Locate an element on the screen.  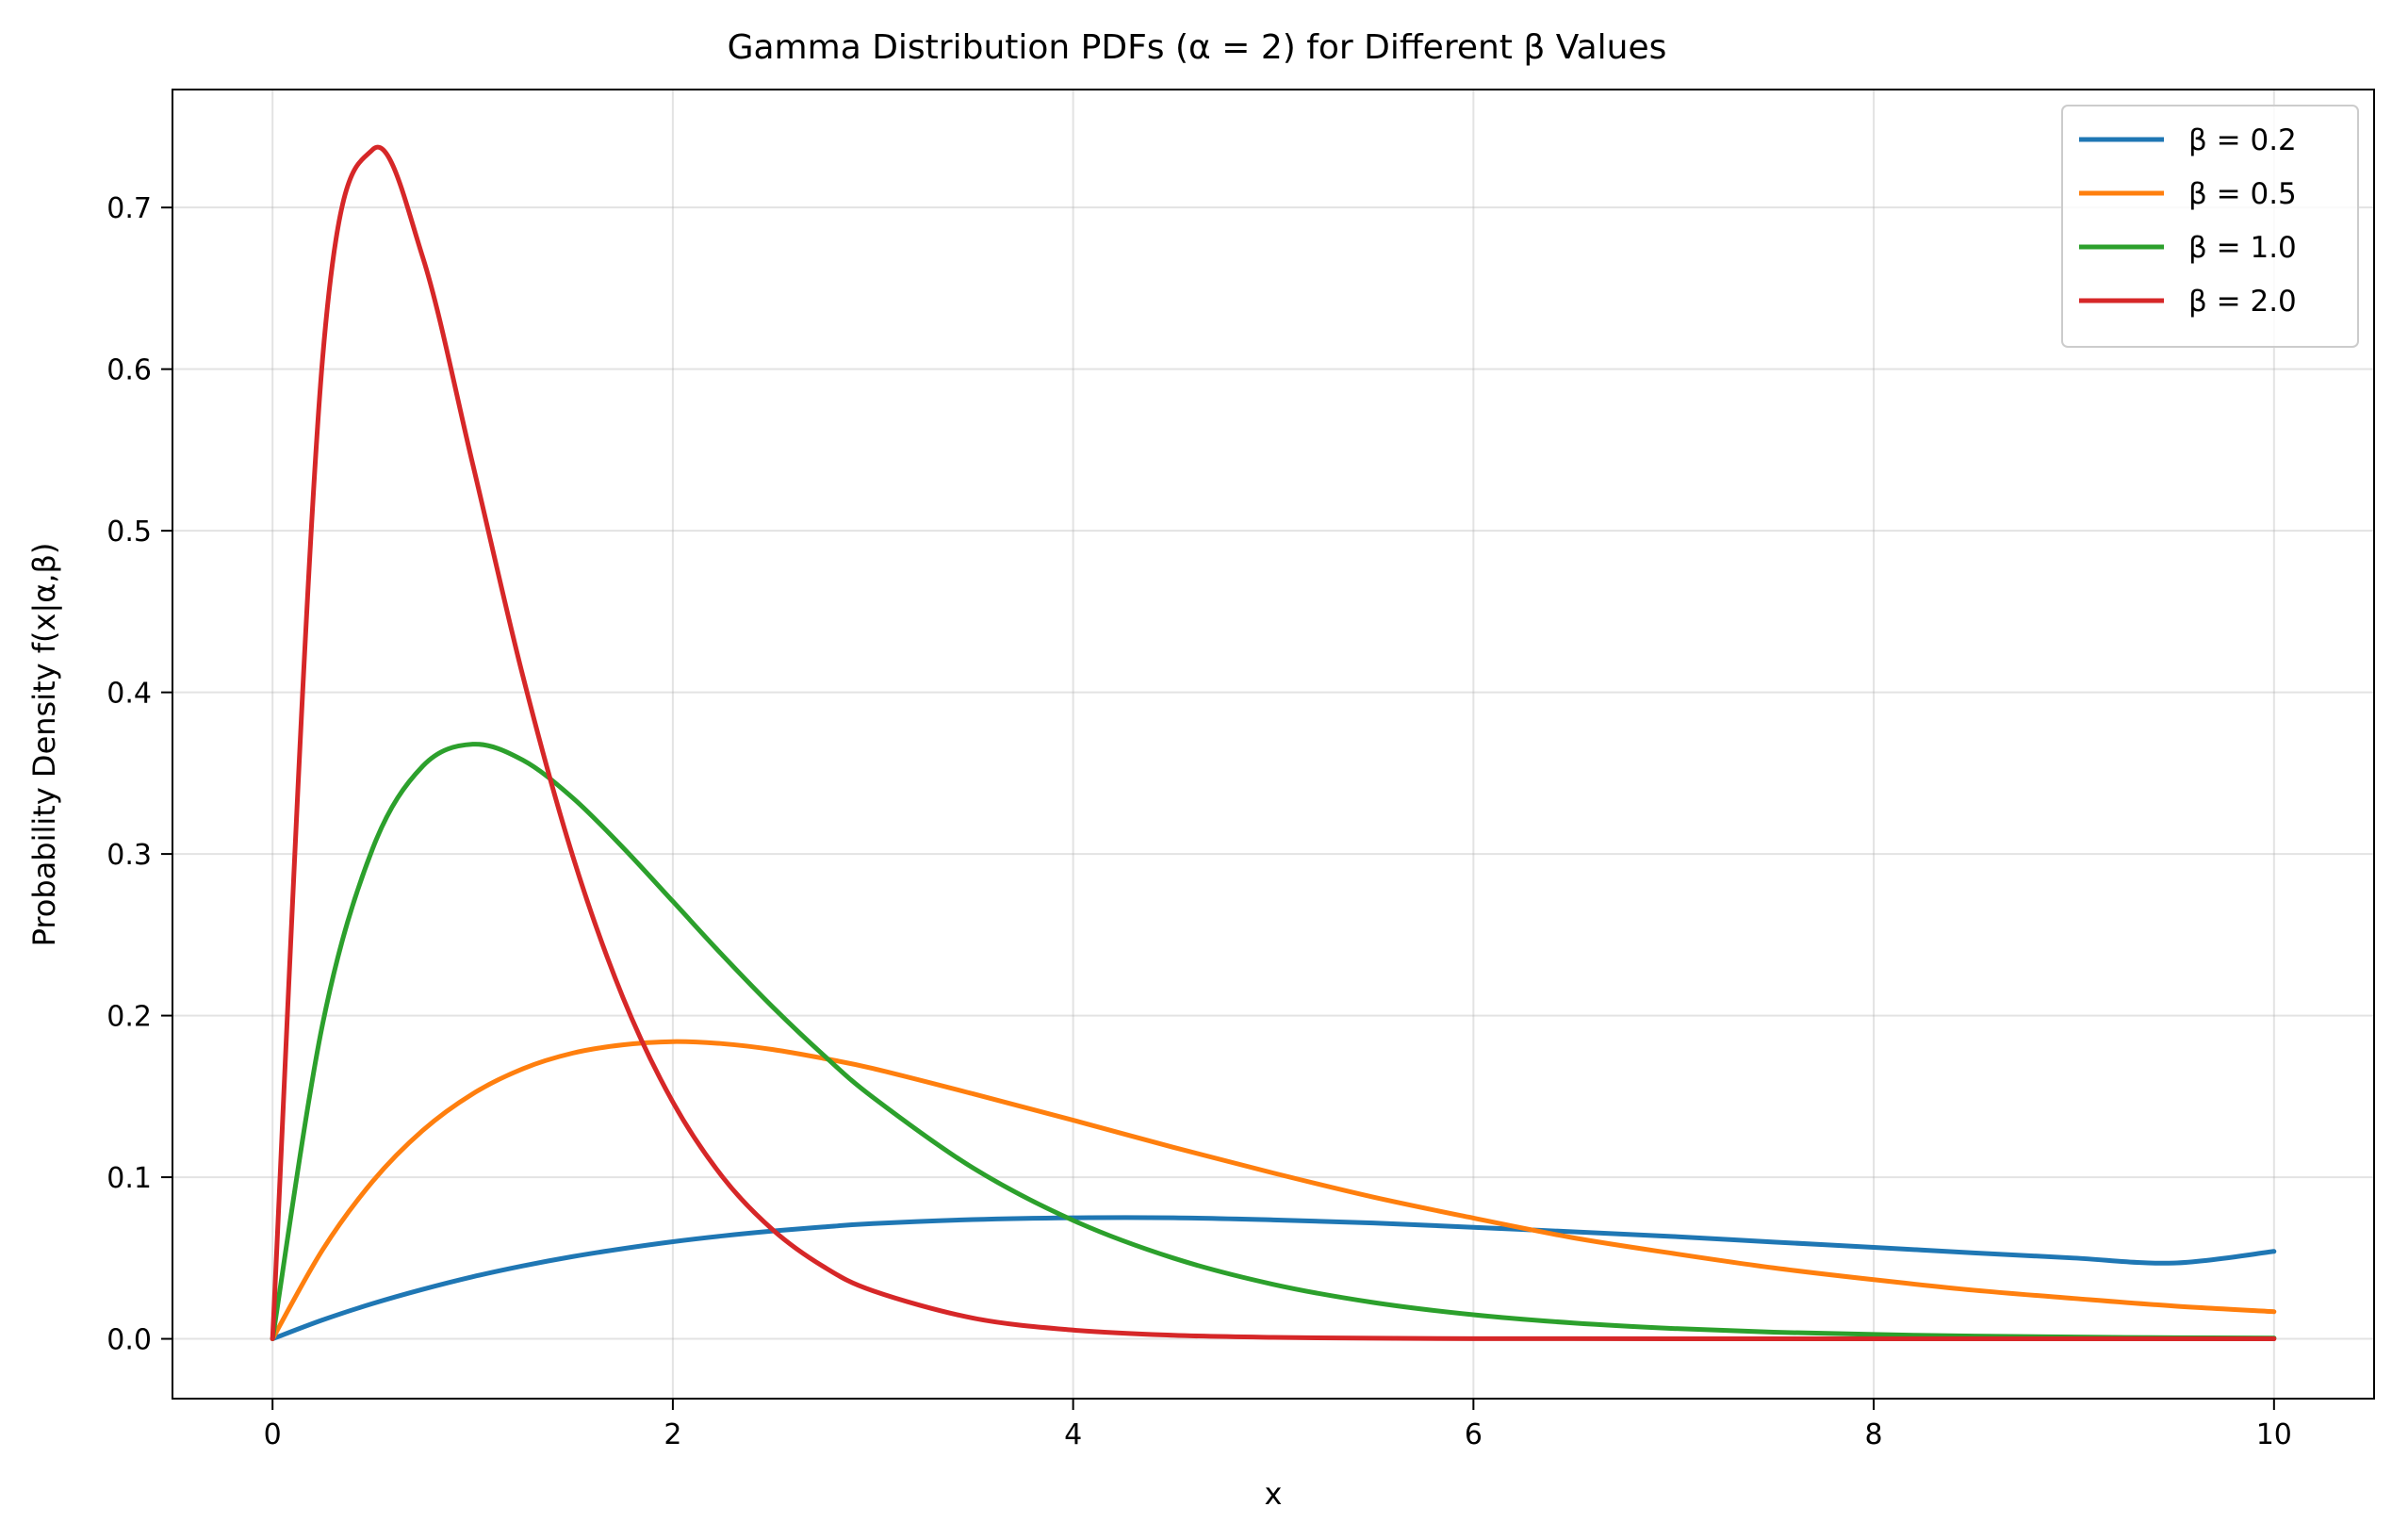
x-tick-label: 0 is located at coordinates (273, 1434).